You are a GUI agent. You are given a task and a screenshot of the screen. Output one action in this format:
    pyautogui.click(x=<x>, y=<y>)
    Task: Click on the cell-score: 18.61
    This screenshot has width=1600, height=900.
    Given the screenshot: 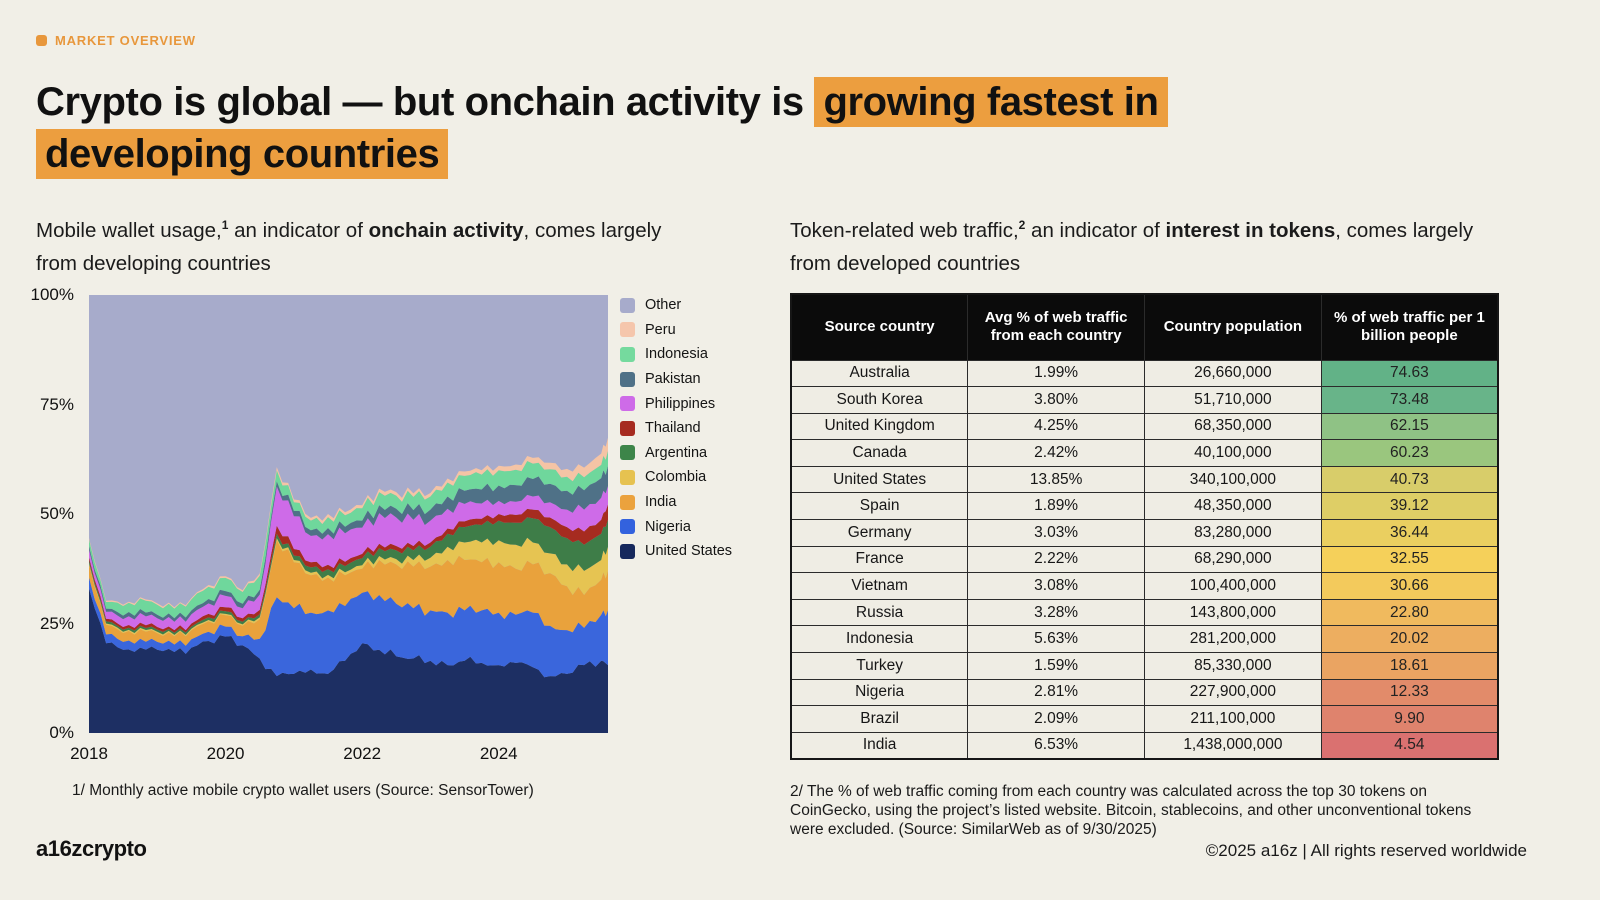 What is the action you would take?
    pyautogui.click(x=1409, y=666)
    